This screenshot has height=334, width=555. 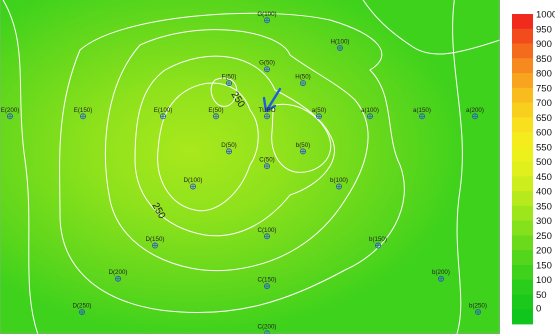 I want to click on station-point: TUBO, so click(x=267, y=113).